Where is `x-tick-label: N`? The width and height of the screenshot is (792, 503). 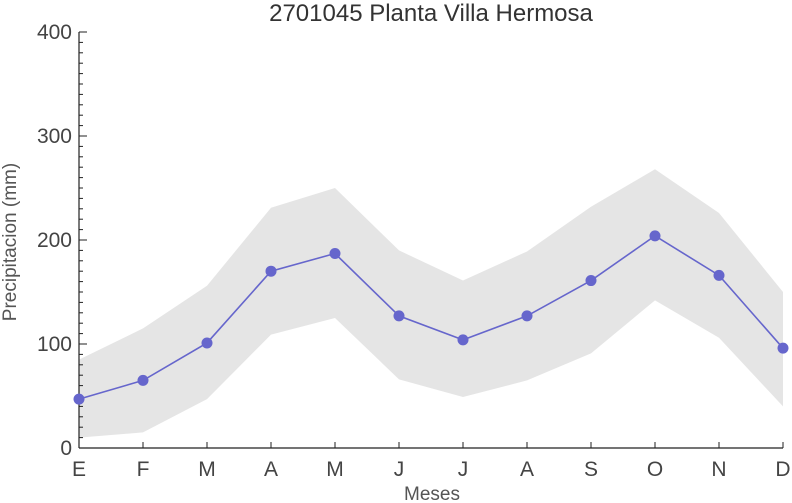 x-tick-label: N is located at coordinates (718, 469).